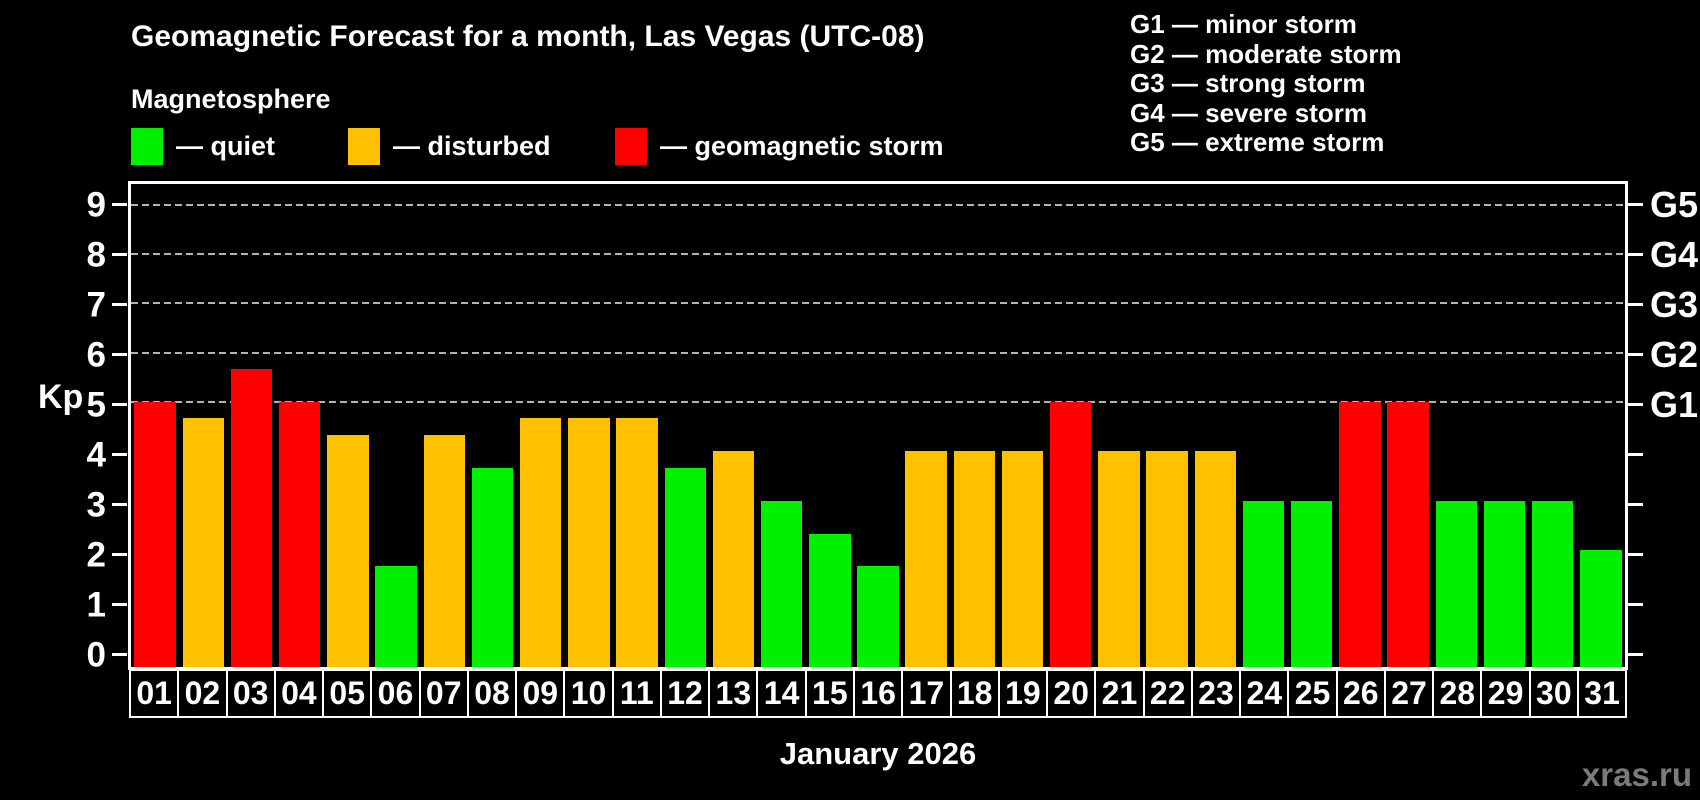 The image size is (1700, 800). Describe the element at coordinates (443, 693) in the screenshot. I see `day-label-07: 07` at that location.